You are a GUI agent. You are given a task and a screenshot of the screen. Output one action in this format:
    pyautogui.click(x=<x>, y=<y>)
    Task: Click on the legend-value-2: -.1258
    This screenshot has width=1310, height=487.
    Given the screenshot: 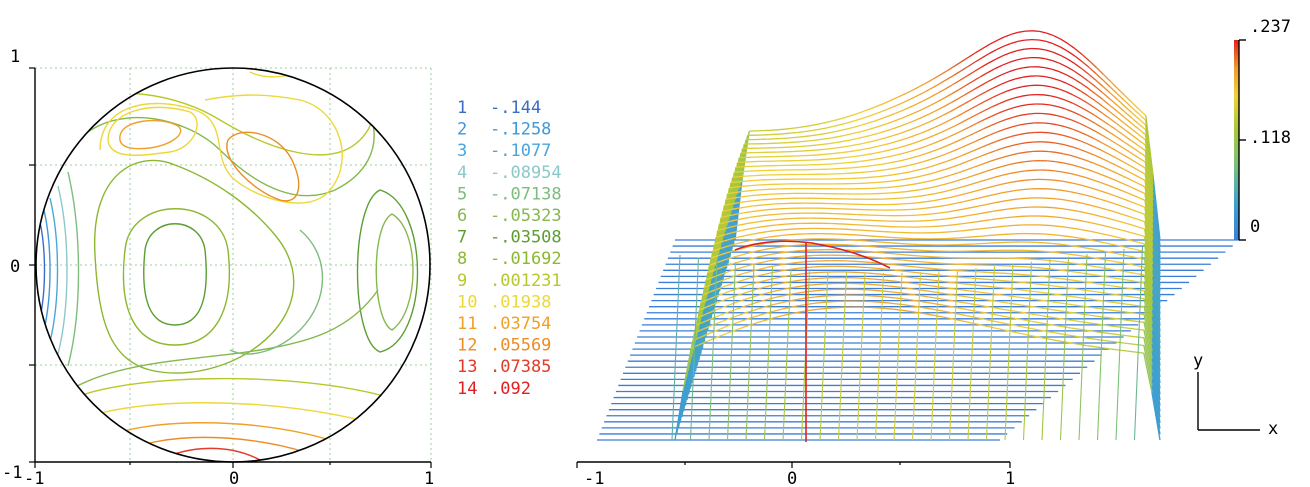 What is the action you would take?
    pyautogui.click(x=520, y=130)
    